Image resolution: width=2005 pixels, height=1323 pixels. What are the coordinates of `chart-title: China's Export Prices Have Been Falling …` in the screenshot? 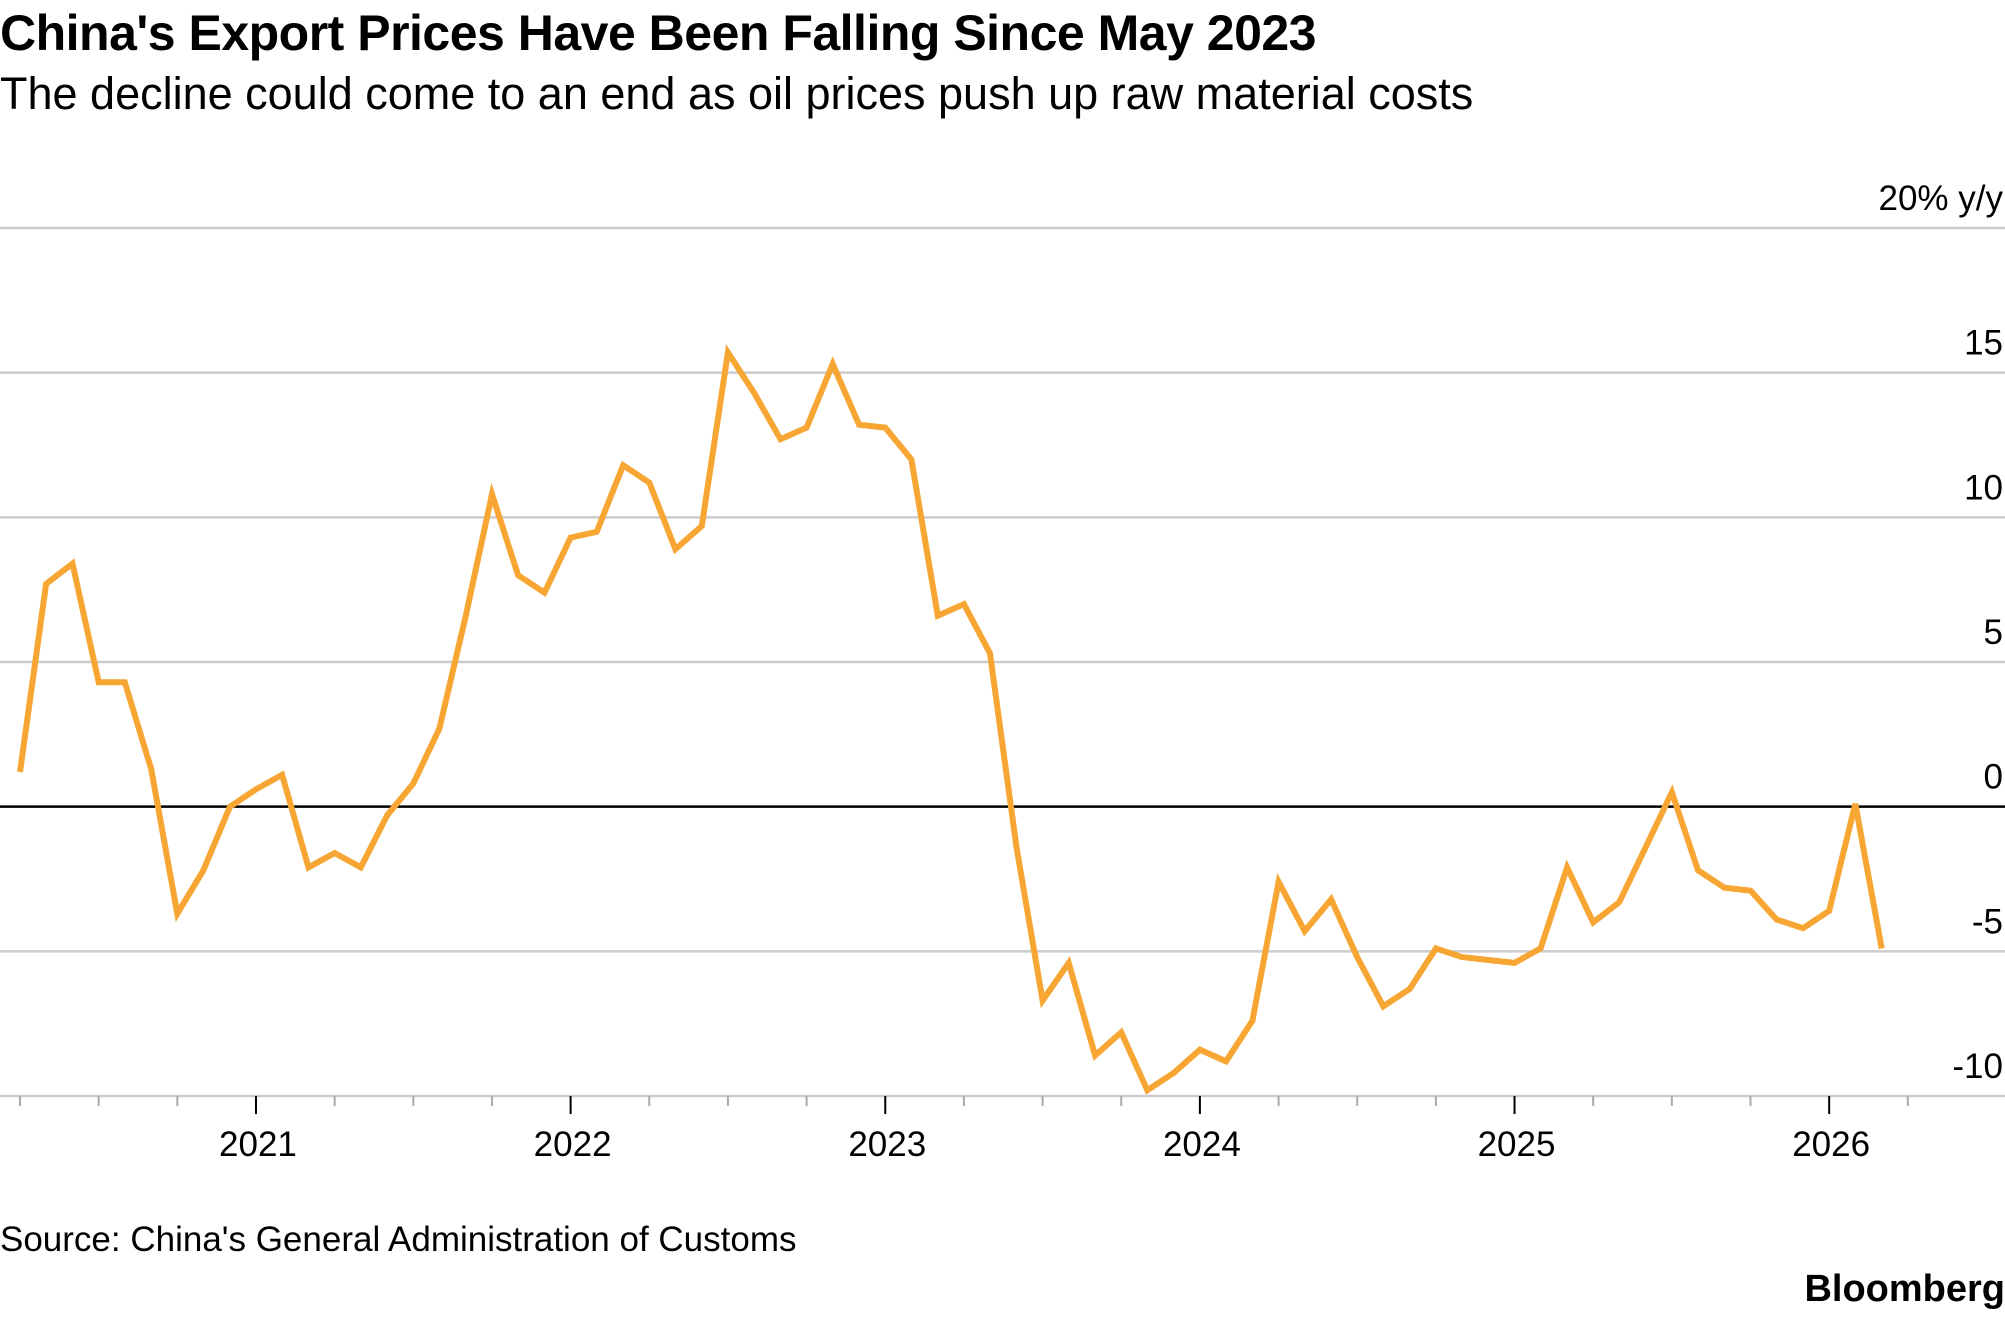 It's located at (658, 33).